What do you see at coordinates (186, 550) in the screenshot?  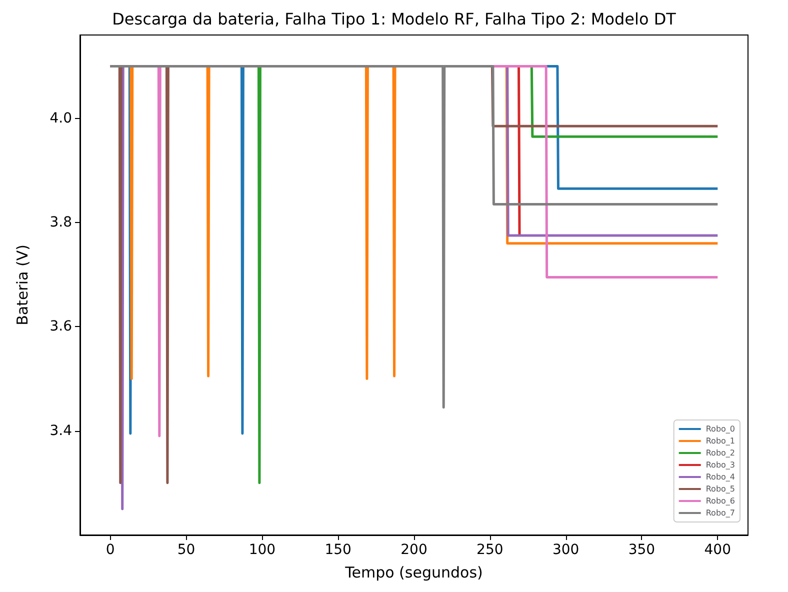 I see `x-tick-label: 50` at bounding box center [186, 550].